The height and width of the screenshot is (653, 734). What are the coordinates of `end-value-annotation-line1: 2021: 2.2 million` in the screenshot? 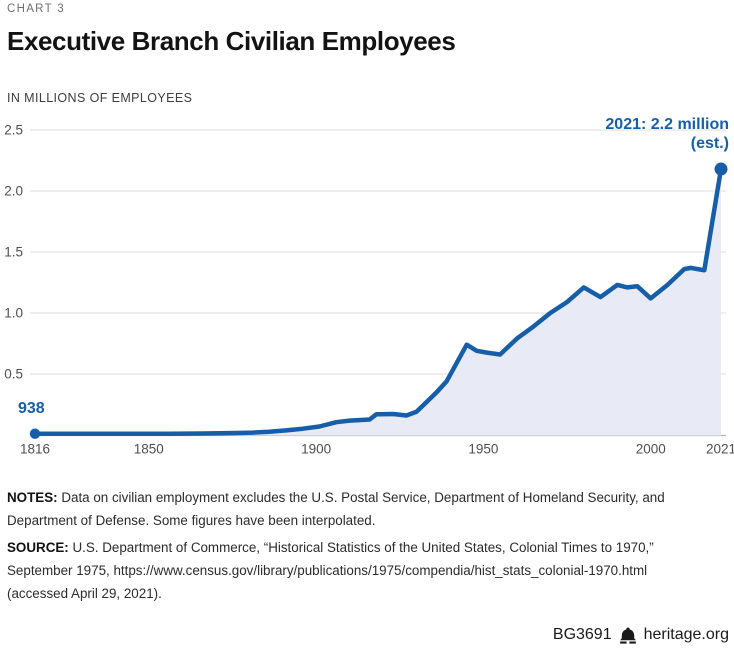 It's located at (667, 124).